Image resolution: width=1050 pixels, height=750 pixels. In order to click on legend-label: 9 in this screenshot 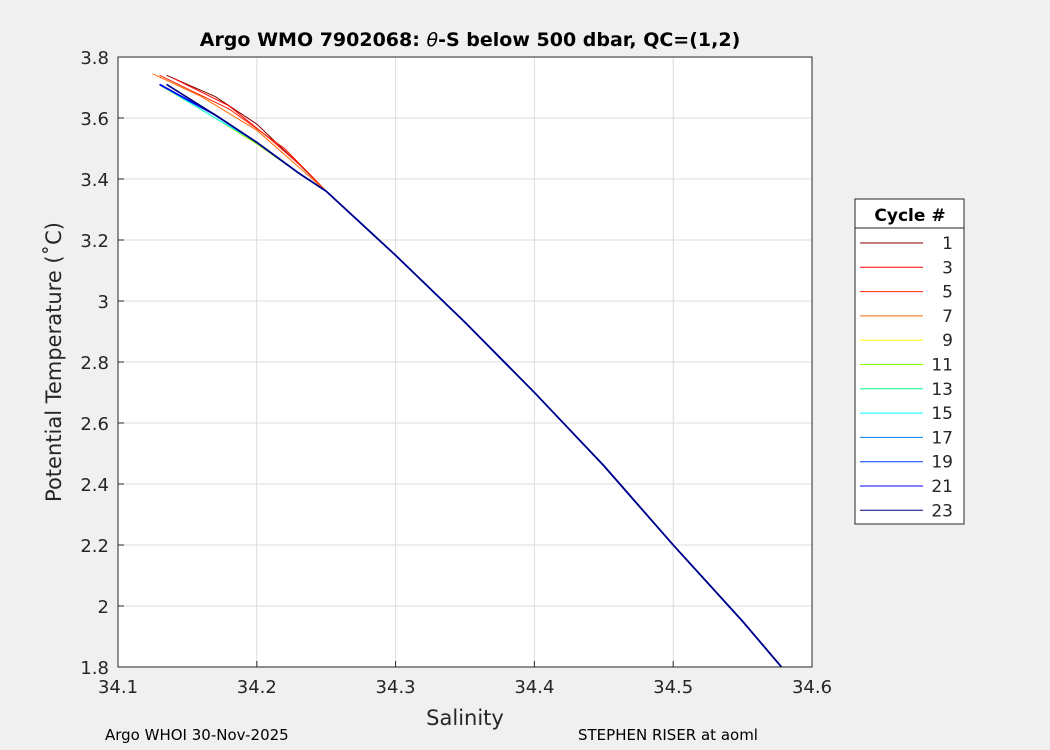, I will do `click(947, 341)`.